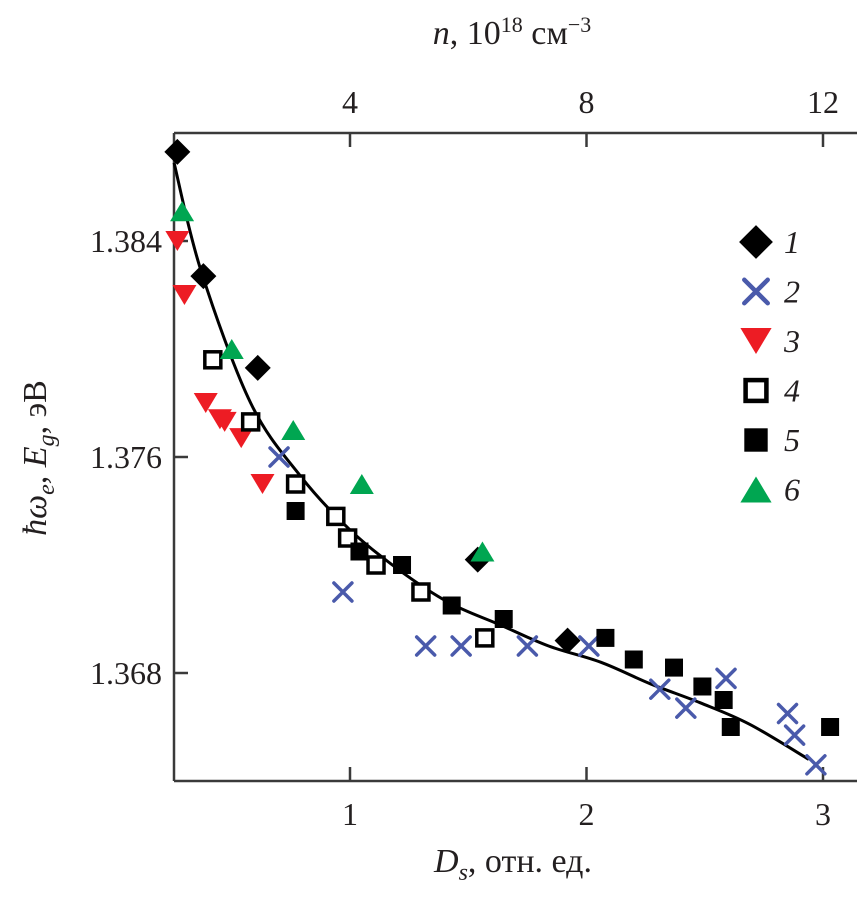  Describe the element at coordinates (512, 864) in the screenshot. I see `x-axis-title: Ds, отн. ед.` at that location.